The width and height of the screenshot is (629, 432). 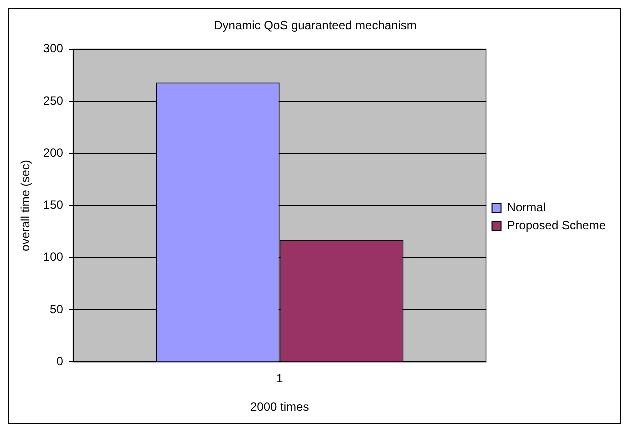 What do you see at coordinates (53, 101) in the screenshot?
I see `y-tick-label: 250` at bounding box center [53, 101].